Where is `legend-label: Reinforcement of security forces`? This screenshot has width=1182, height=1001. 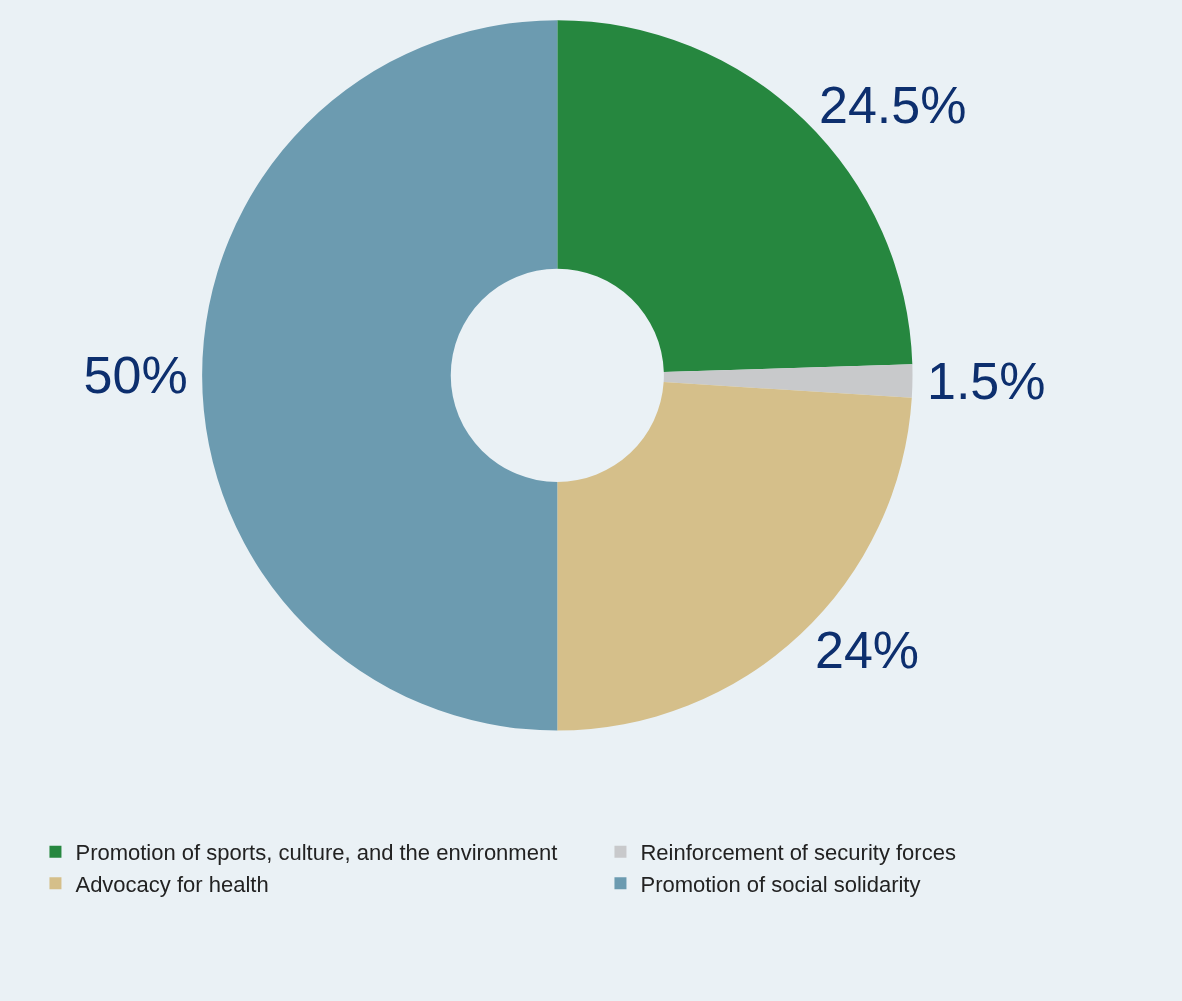 legend-label: Reinforcement of security forces is located at coordinates (798, 853).